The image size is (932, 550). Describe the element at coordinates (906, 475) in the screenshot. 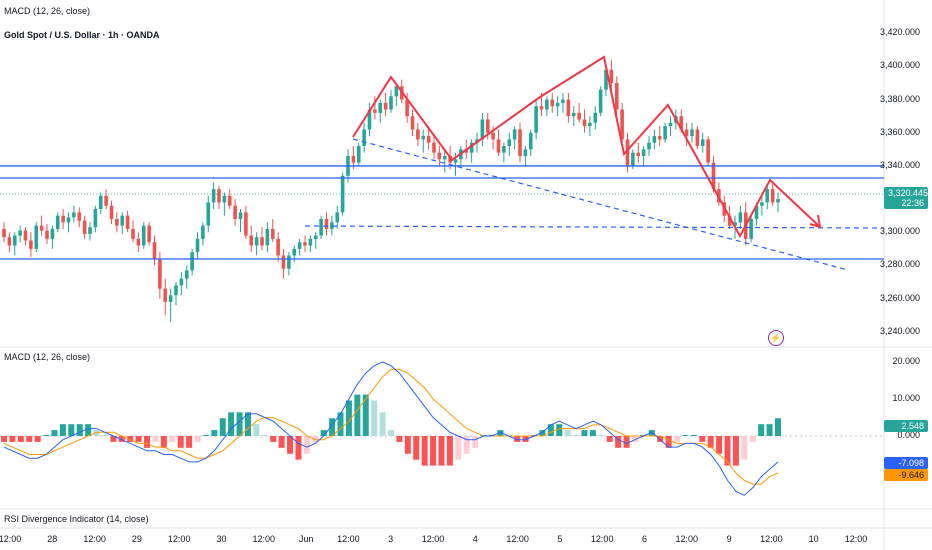

I see `signal-value-badge: -9.646` at that location.